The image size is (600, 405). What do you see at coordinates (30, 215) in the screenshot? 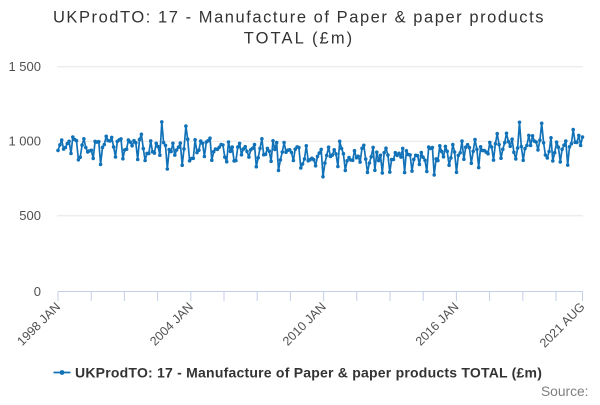
I see `svg-text: 500` at bounding box center [30, 215].